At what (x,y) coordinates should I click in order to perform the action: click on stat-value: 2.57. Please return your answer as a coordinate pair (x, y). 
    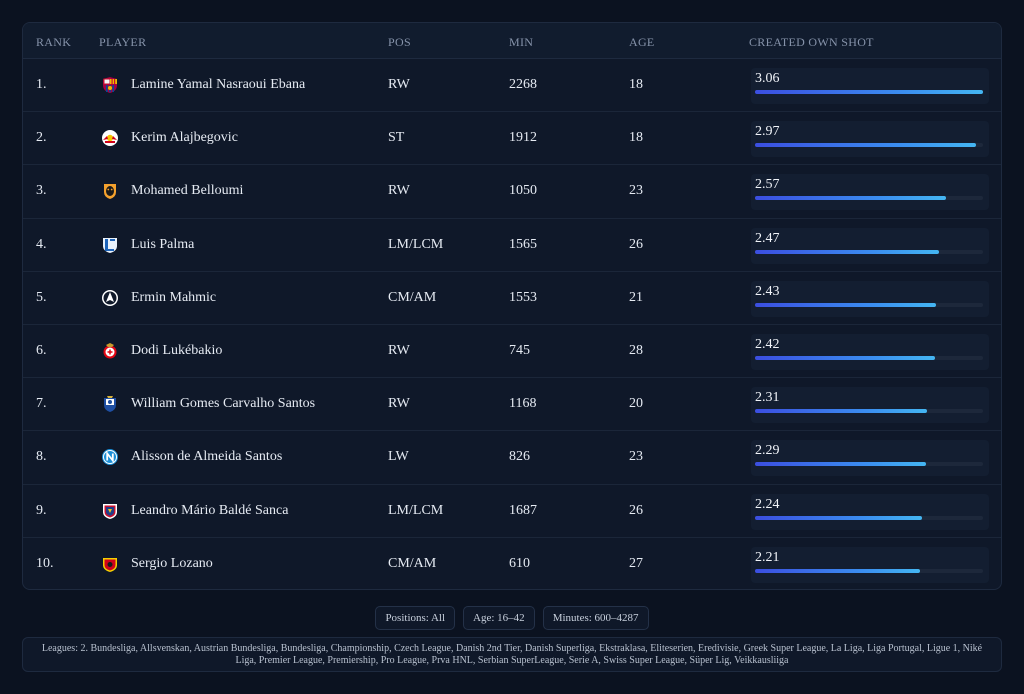
    Looking at the image, I should click on (767, 185).